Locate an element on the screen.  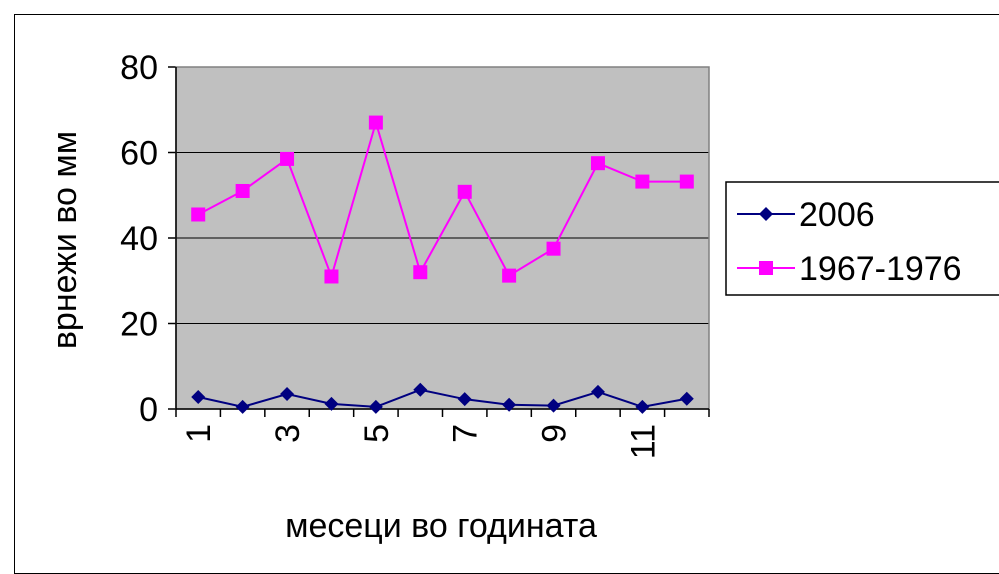
x-tick-label: 1 is located at coordinates (199, 433).